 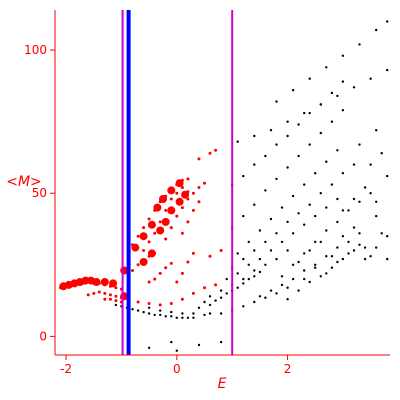 What do you see at coordinates (222, 384) in the screenshot?
I see `x-axis-label: E` at bounding box center [222, 384].